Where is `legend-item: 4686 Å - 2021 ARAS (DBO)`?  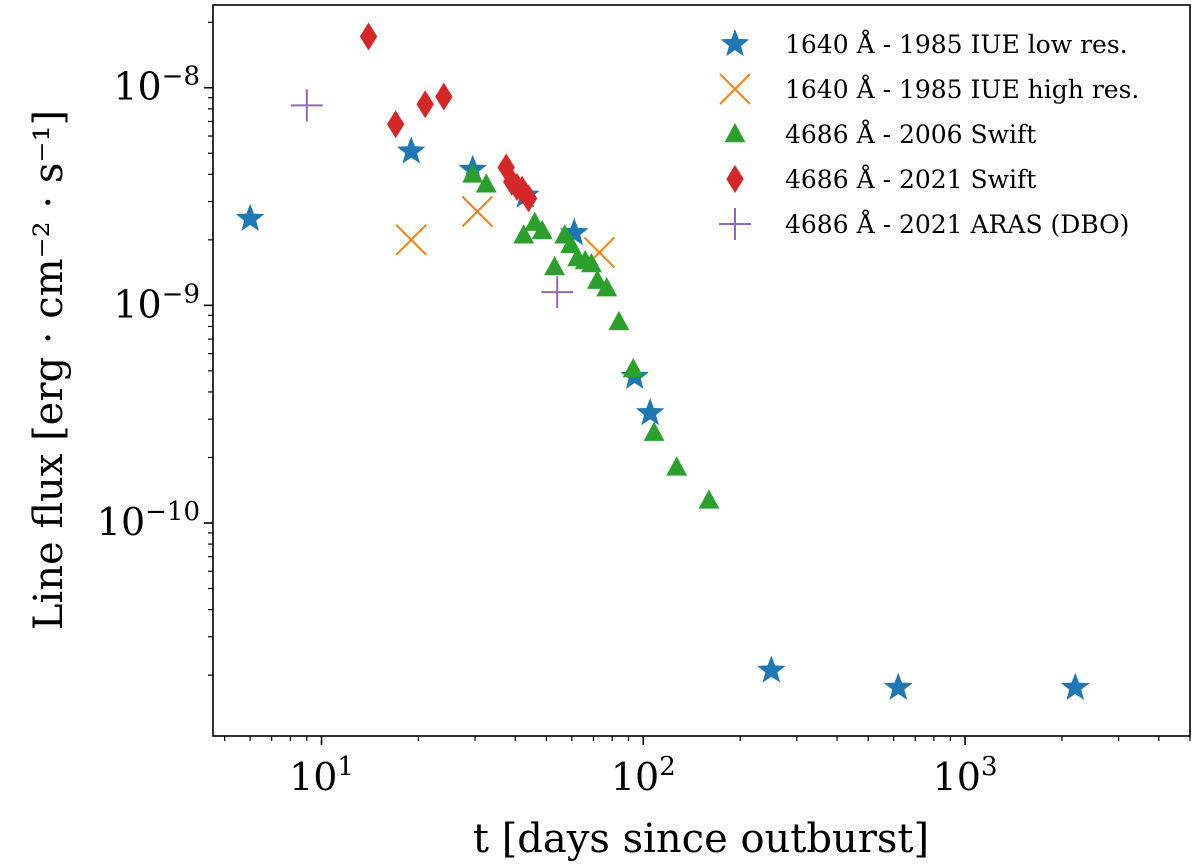
legend-item: 4686 Å - 2021 ARAS (DBO) is located at coordinates (924, 224).